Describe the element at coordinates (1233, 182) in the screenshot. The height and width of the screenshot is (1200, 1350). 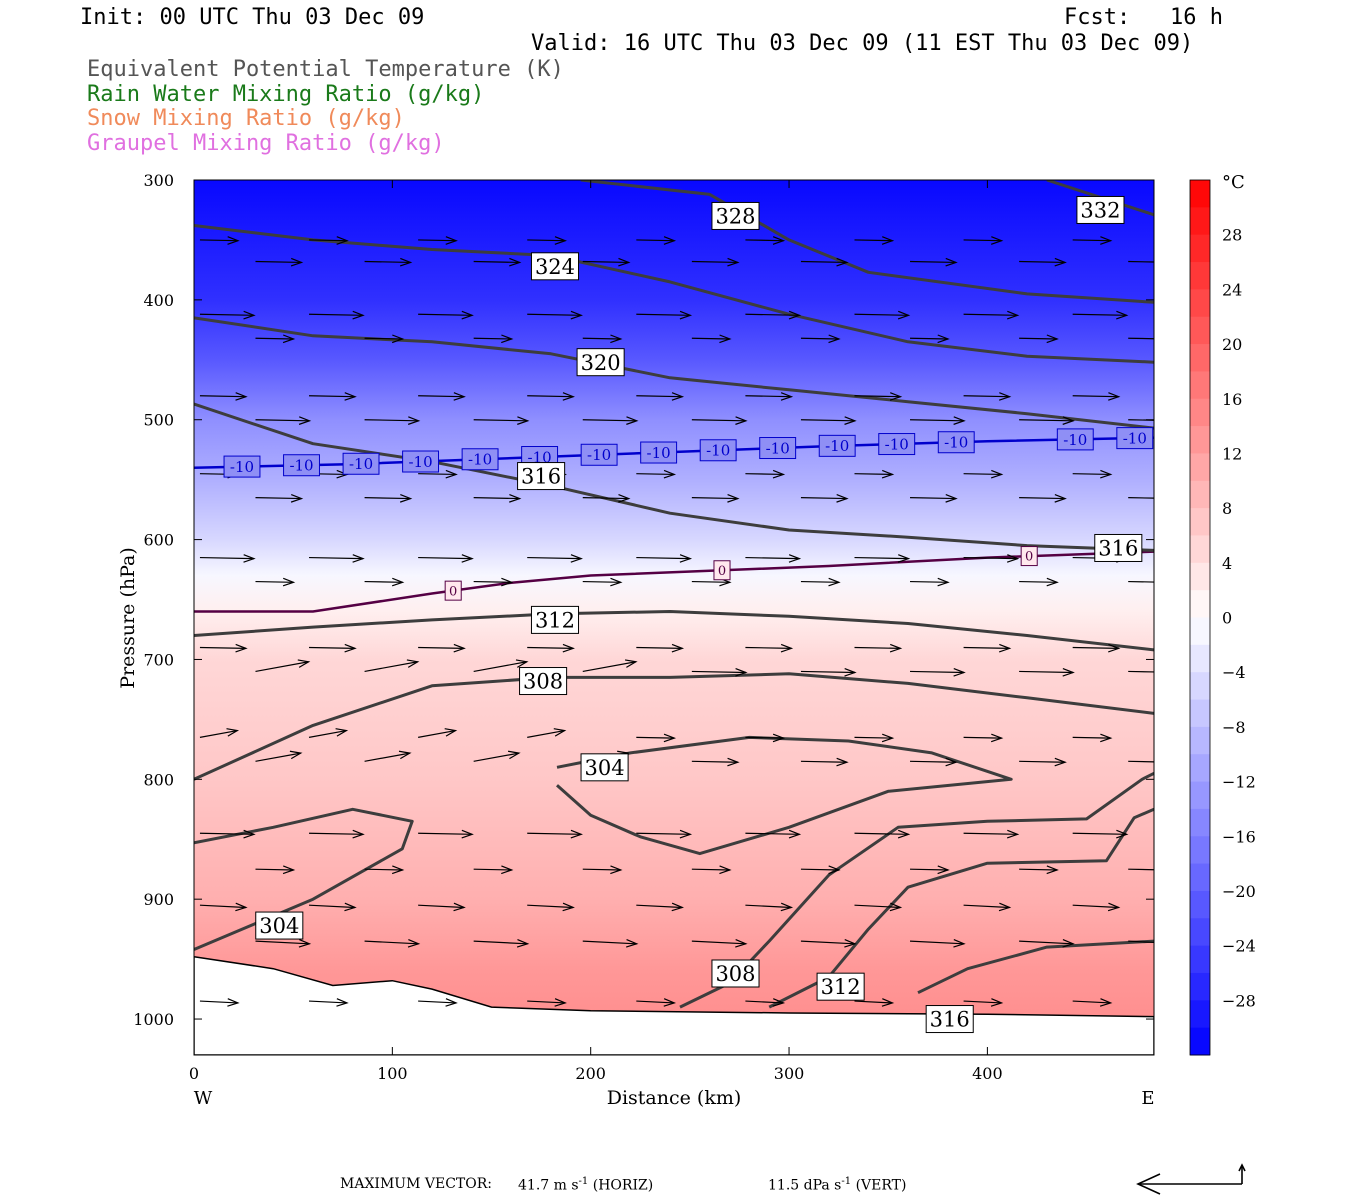
I see `colorbar-unit: °C` at that location.